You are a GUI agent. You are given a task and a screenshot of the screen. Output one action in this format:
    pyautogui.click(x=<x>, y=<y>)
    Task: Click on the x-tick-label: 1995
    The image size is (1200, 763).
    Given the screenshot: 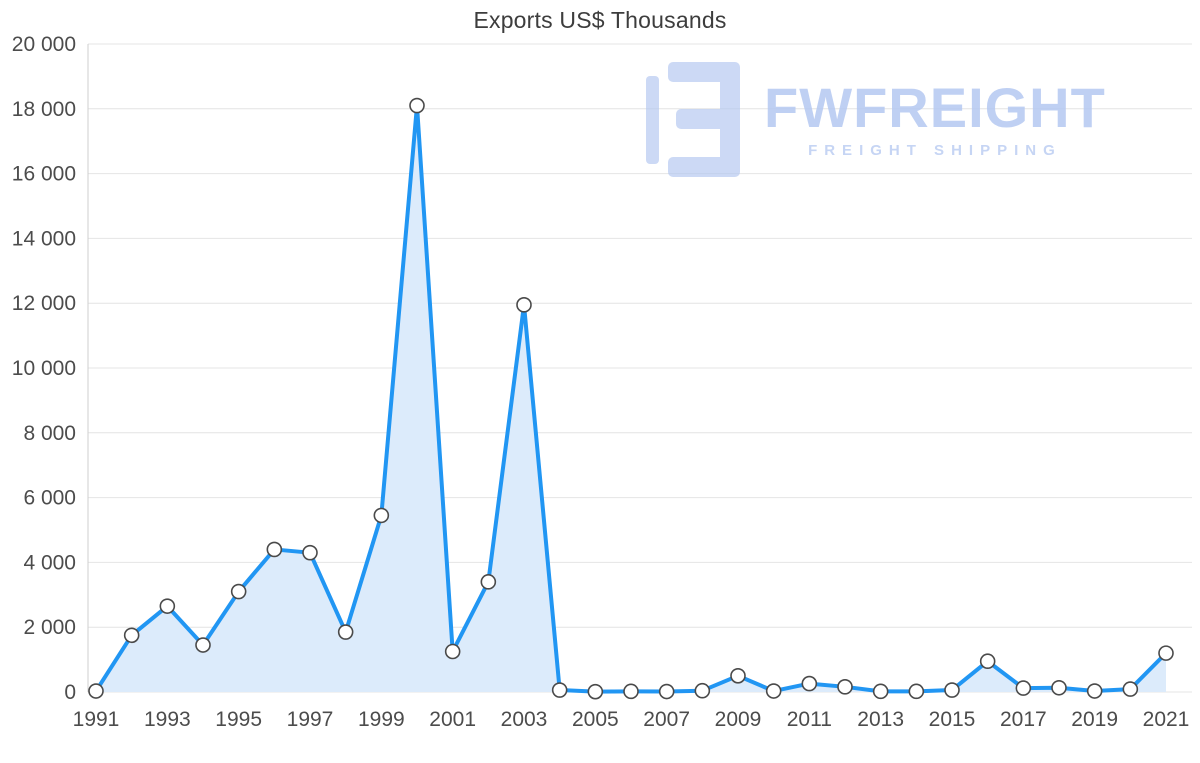 What is the action you would take?
    pyautogui.click(x=238, y=719)
    